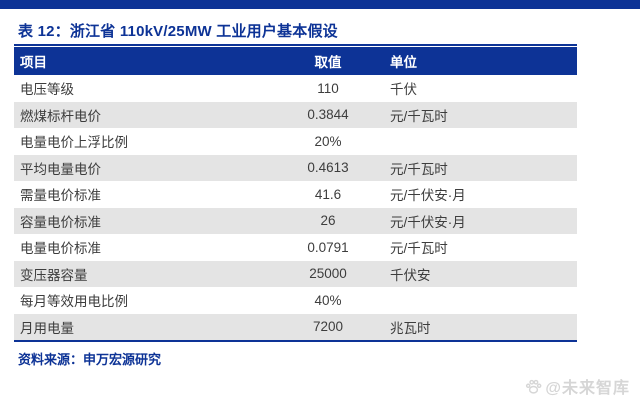  What do you see at coordinates (403, 62) in the screenshot?
I see `column-header-unit: 单位` at bounding box center [403, 62].